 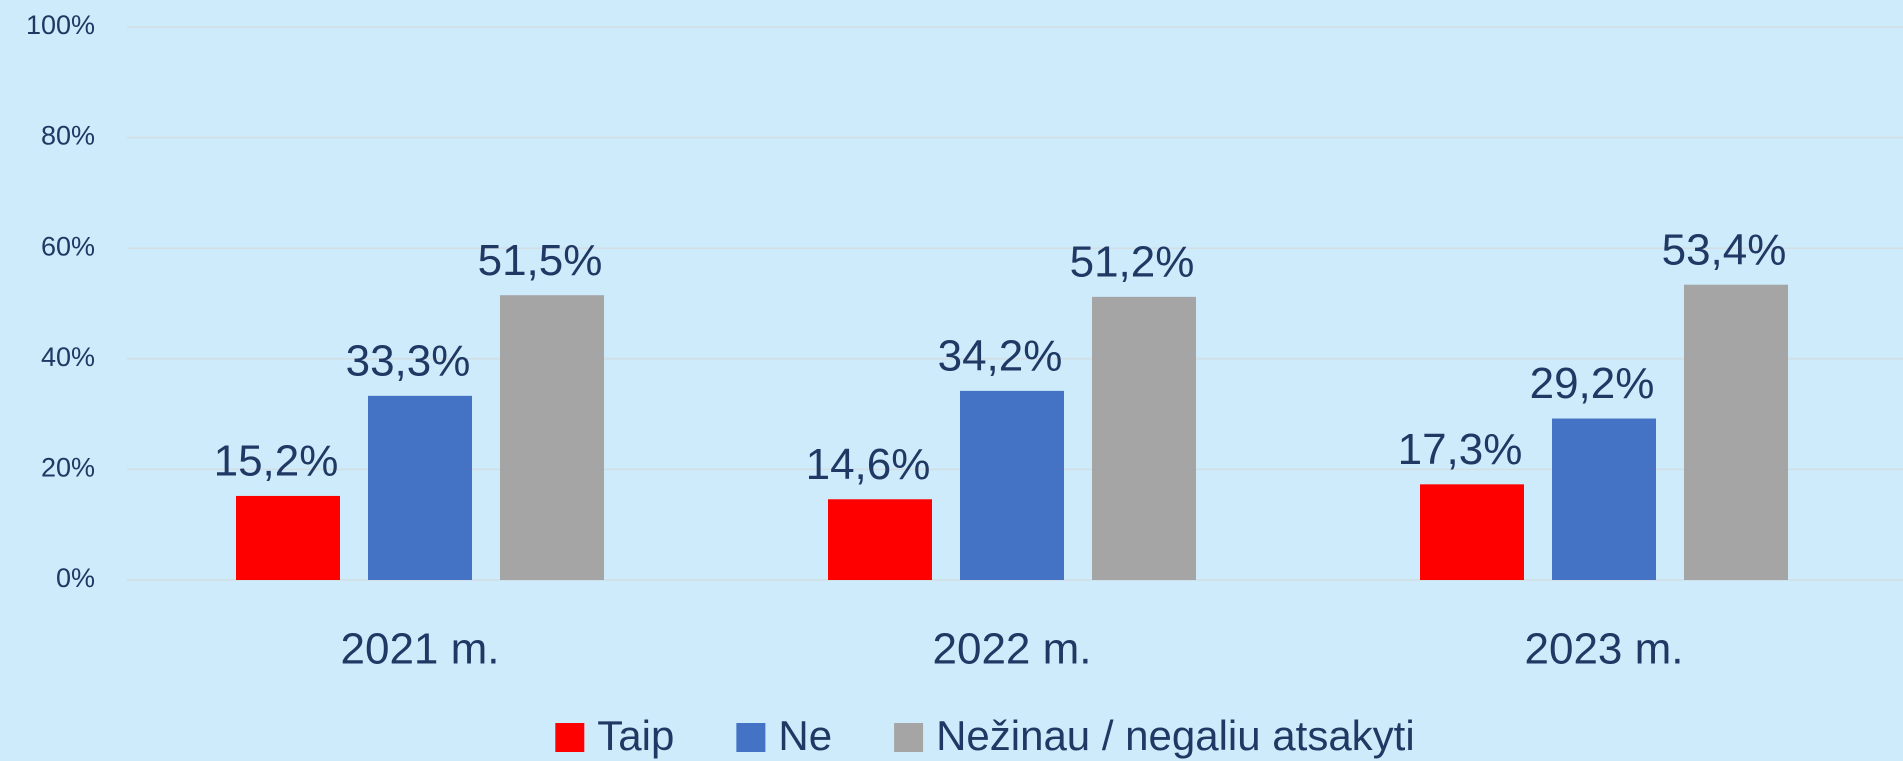 What do you see at coordinates (1460, 449) in the screenshot?
I see `value-label: 17,3%` at bounding box center [1460, 449].